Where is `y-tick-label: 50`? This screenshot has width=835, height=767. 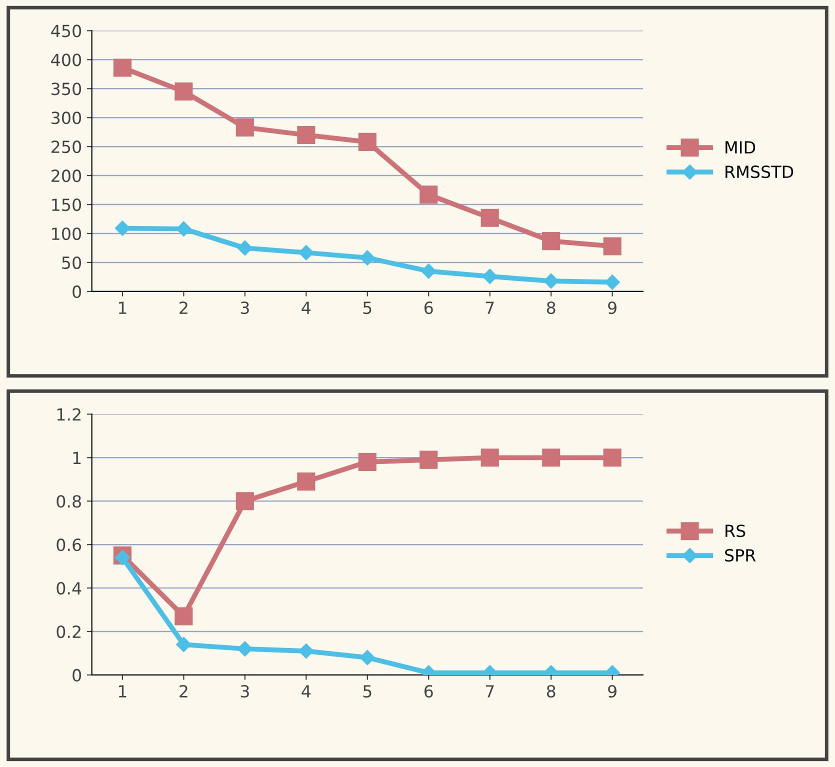
y-tick-label: 50 is located at coordinates (72, 263).